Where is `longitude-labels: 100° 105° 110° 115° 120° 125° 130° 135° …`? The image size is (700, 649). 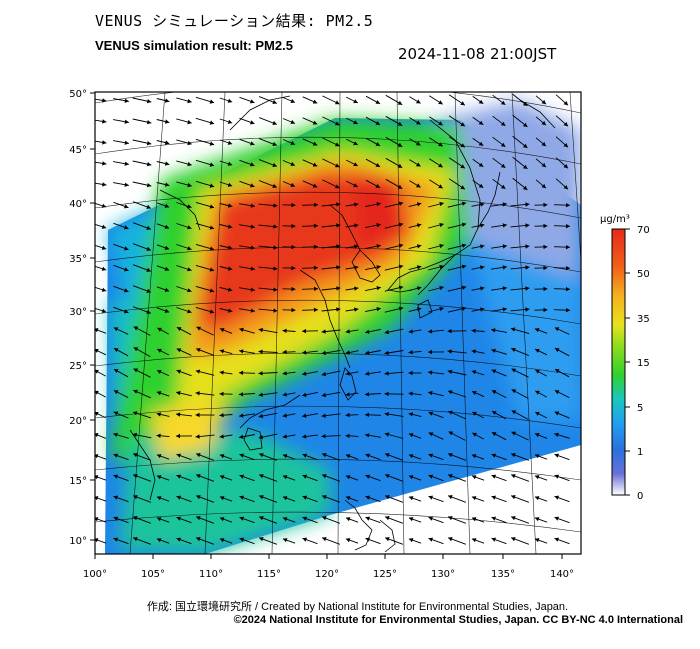
longitude-labels: 100° 105° 110° 115° 120° 125° 130° 135° … is located at coordinates (328, 574).